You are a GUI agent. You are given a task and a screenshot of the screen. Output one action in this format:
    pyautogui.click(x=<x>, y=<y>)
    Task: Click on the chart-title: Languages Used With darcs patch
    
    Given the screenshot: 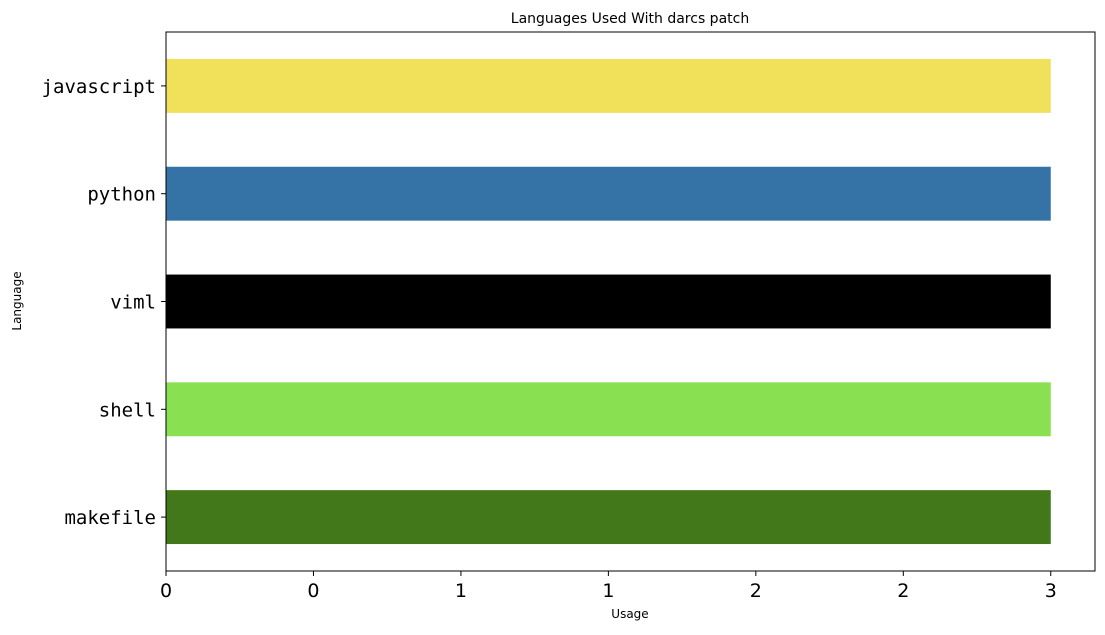 What is the action you would take?
    pyautogui.click(x=630, y=19)
    